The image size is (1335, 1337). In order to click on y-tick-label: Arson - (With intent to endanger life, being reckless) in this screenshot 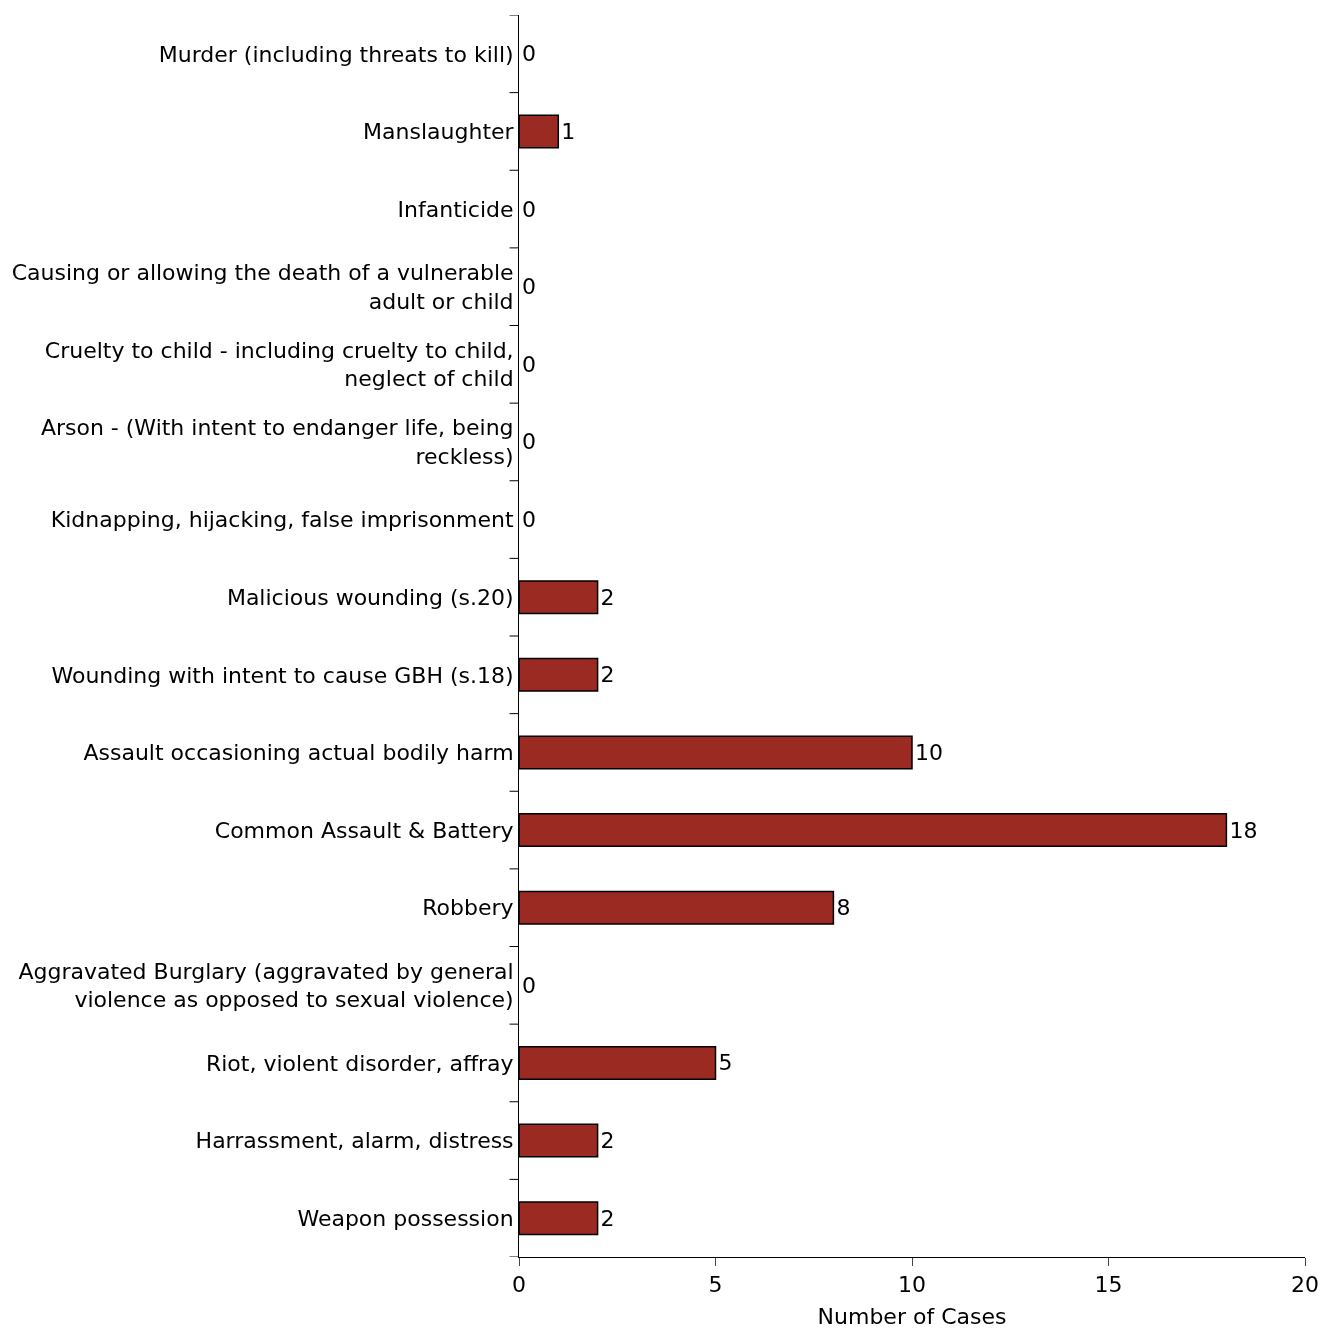, I will do `click(277, 442)`.